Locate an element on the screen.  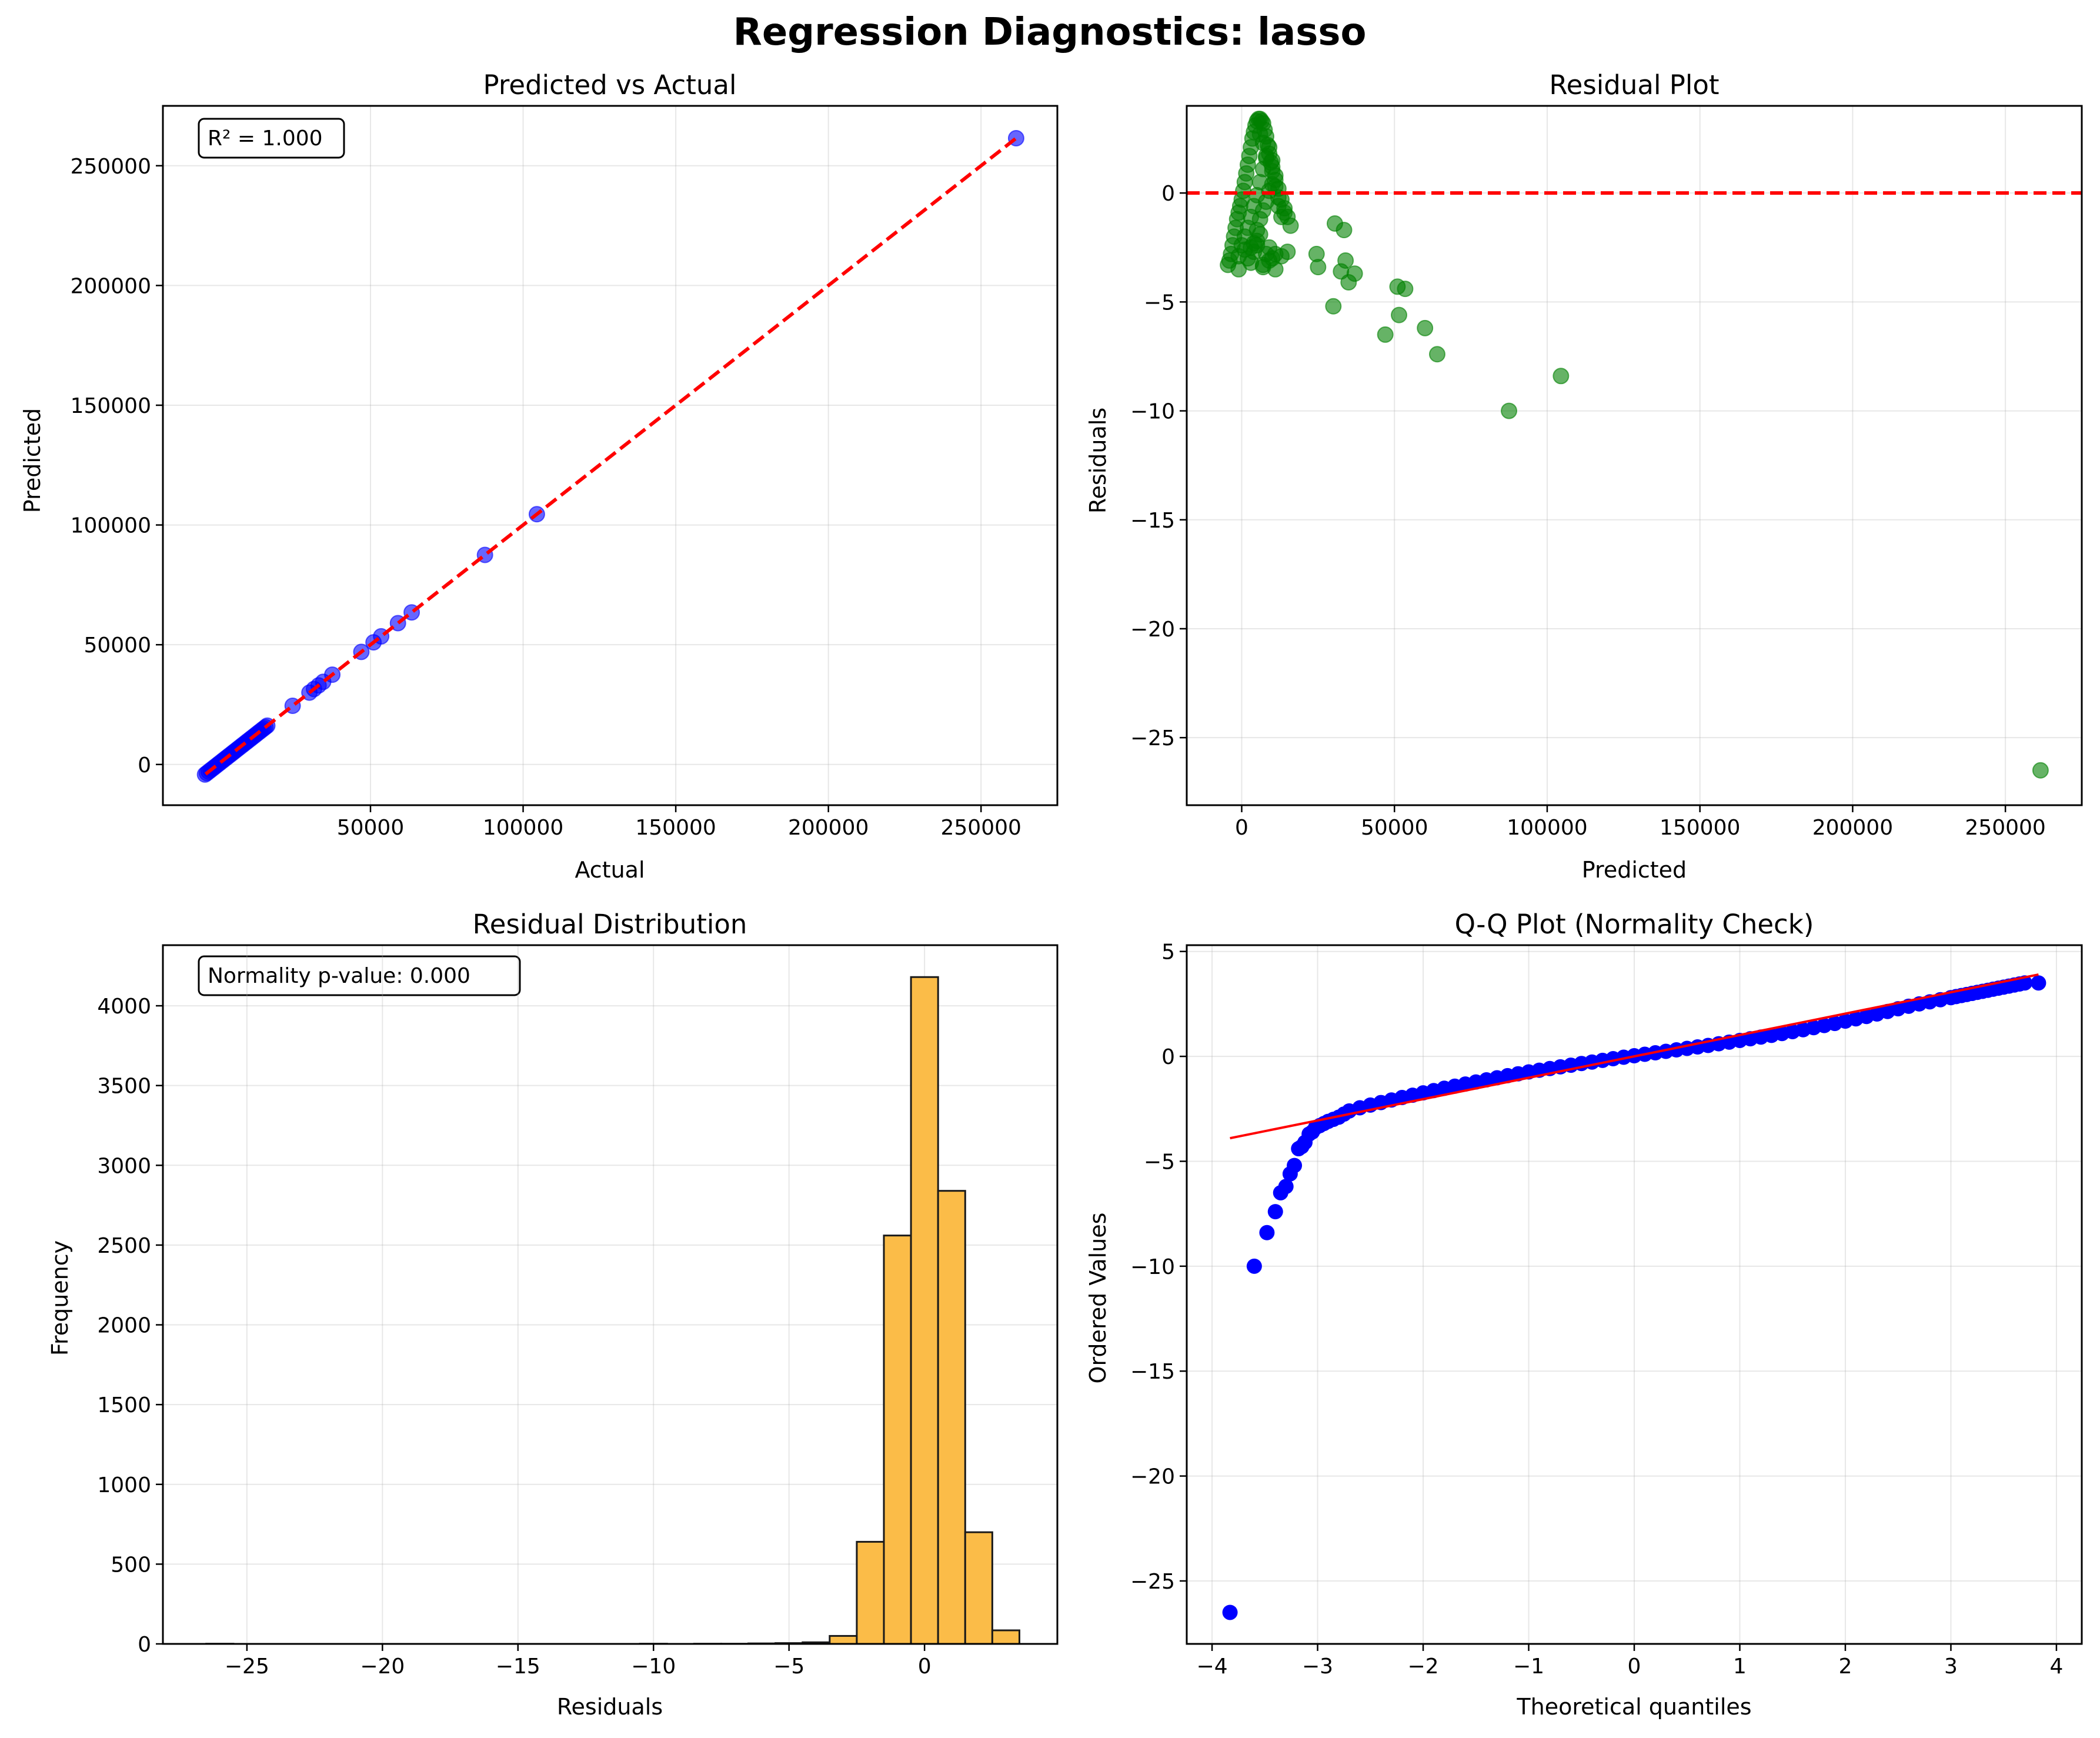
y-axis-label: Frequency is located at coordinates (60, 1298).